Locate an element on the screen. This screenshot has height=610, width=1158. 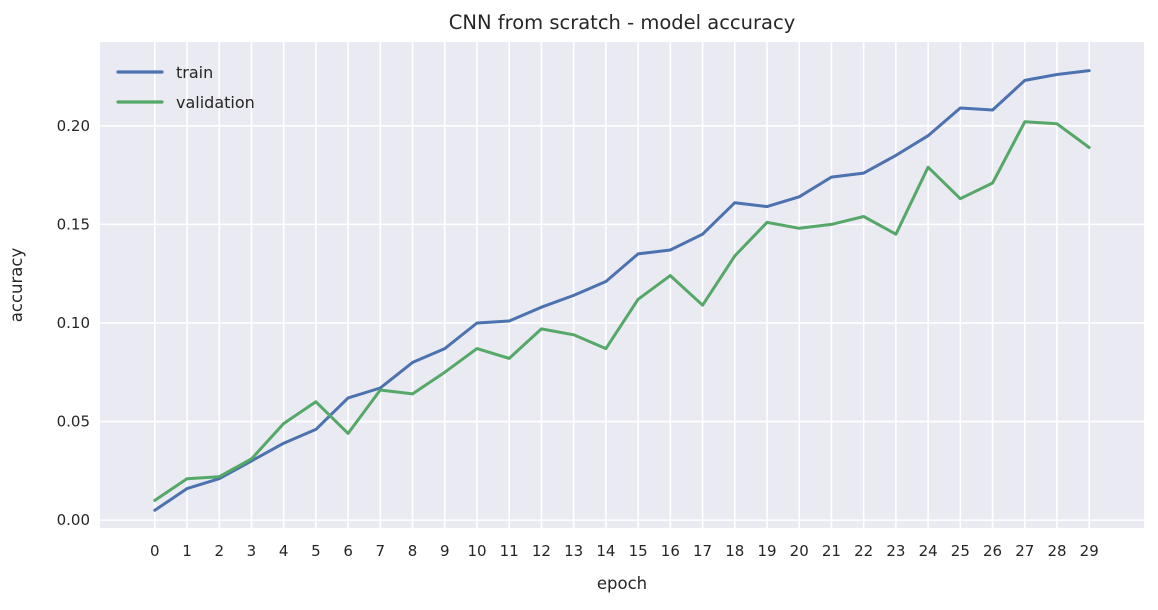
x-tick-label: 4 is located at coordinates (284, 551).